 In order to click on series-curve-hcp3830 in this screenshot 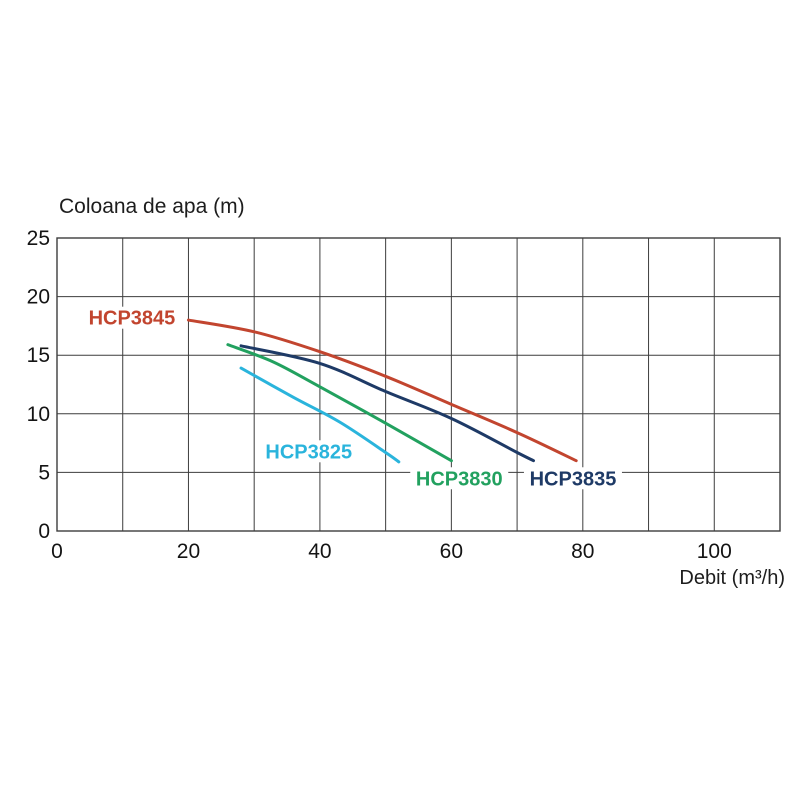, I will do `click(339, 403)`.